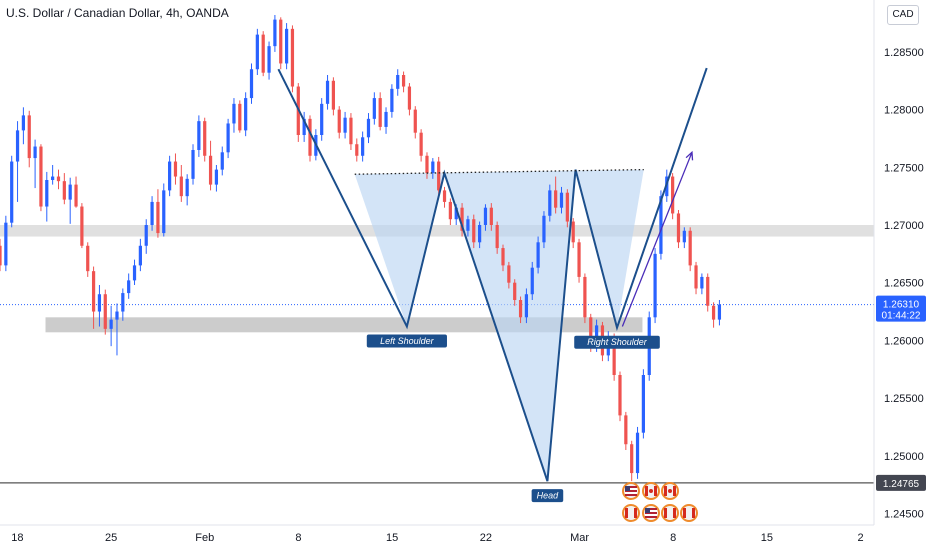  I want to click on economic-events, so click(660, 502).